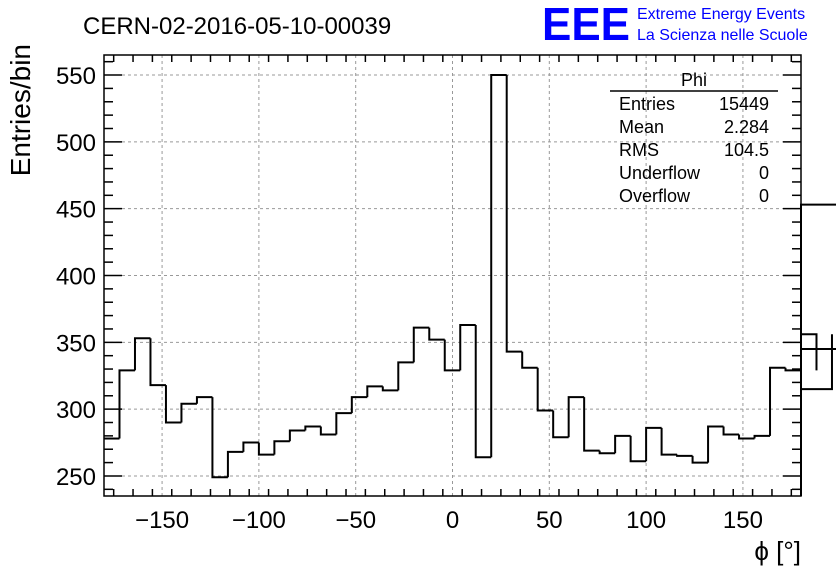  What do you see at coordinates (76, 477) in the screenshot?
I see `y-tick-label: 250` at bounding box center [76, 477].